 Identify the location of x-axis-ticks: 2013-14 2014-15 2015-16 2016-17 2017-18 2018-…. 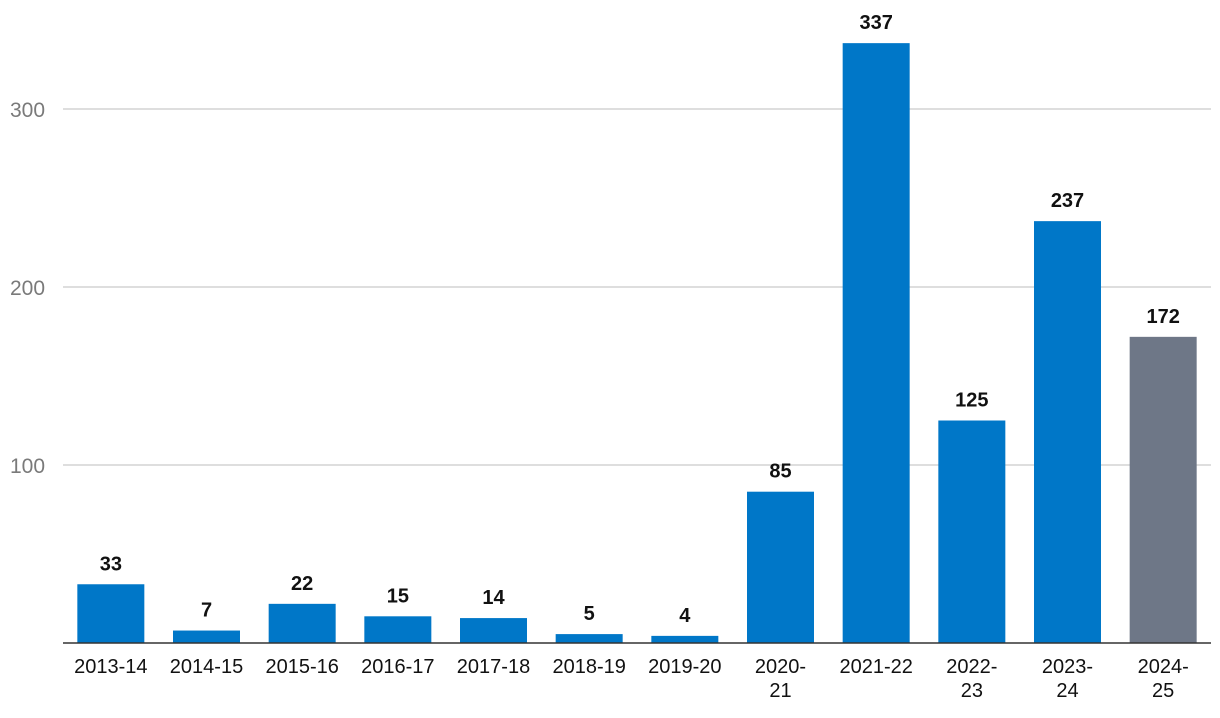
(631, 679).